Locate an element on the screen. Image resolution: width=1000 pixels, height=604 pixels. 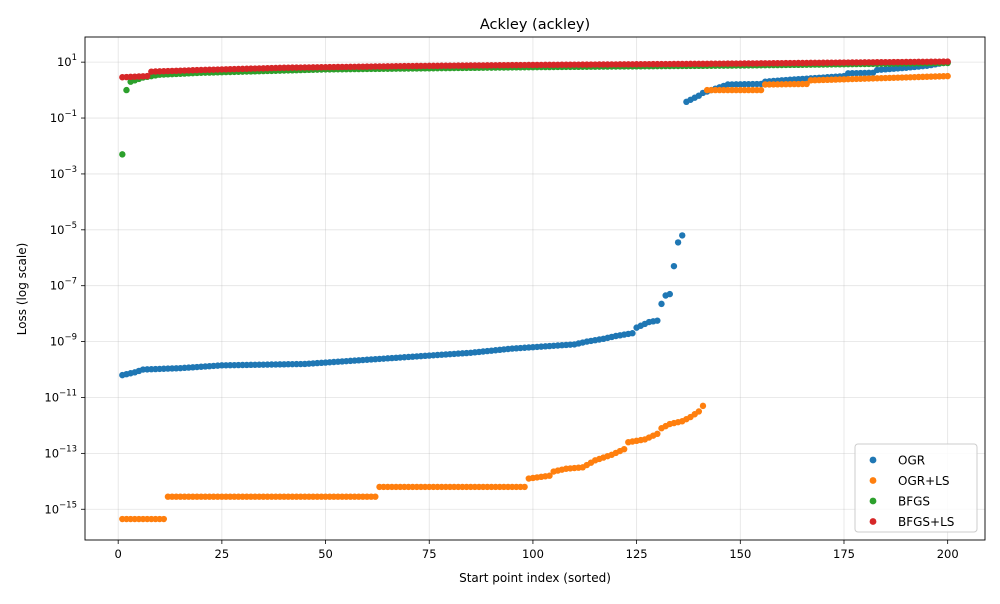
legend: OGR OGR+LS BFGS BFGS+LS is located at coordinates (916, 488).